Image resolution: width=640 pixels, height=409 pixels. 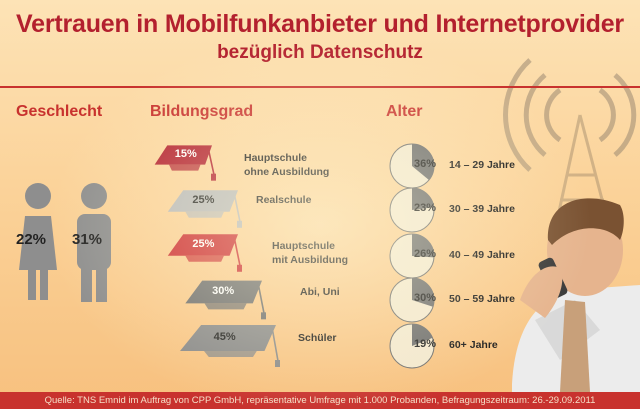 What do you see at coordinates (482, 209) in the screenshot?
I see `age-category-label: 30 – 39 Jahre` at bounding box center [482, 209].